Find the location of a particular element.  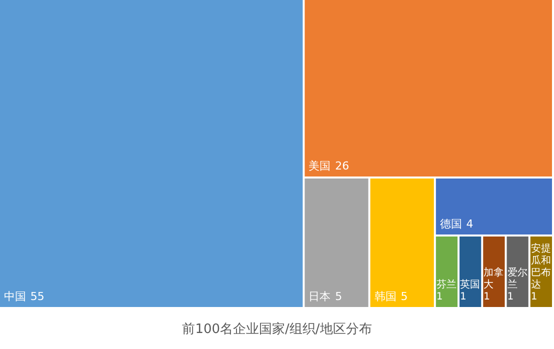

category-label: 日本 is located at coordinates (319, 296).